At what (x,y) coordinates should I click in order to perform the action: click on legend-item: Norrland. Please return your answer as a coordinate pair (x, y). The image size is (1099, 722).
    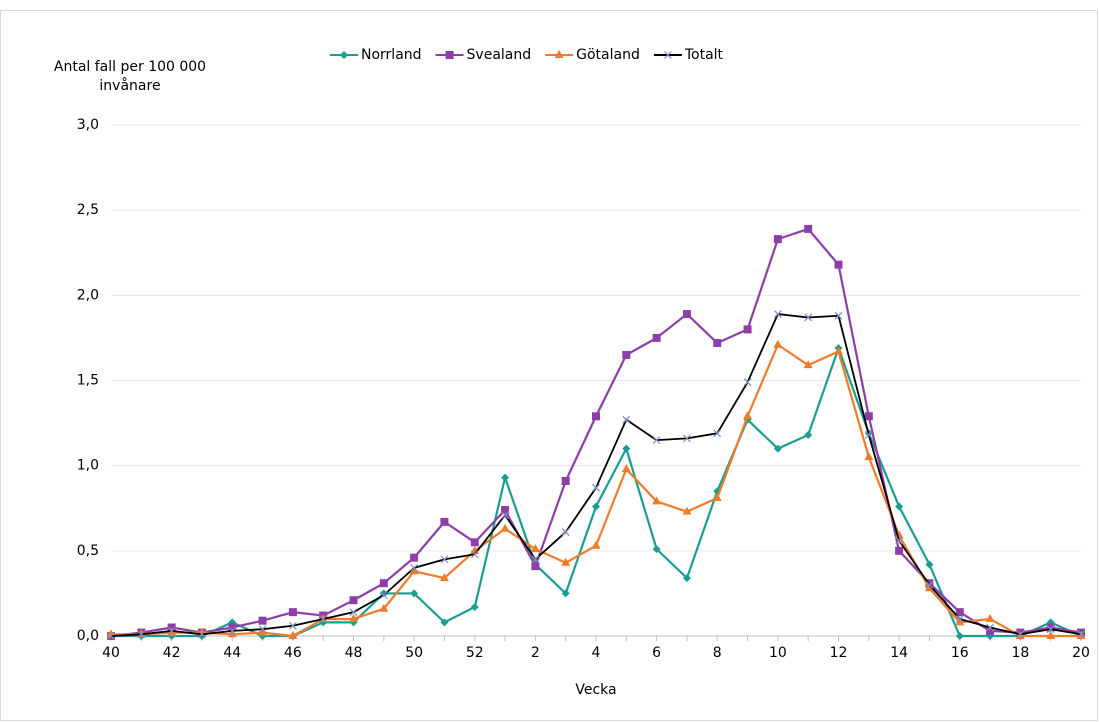
    Looking at the image, I should click on (376, 55).